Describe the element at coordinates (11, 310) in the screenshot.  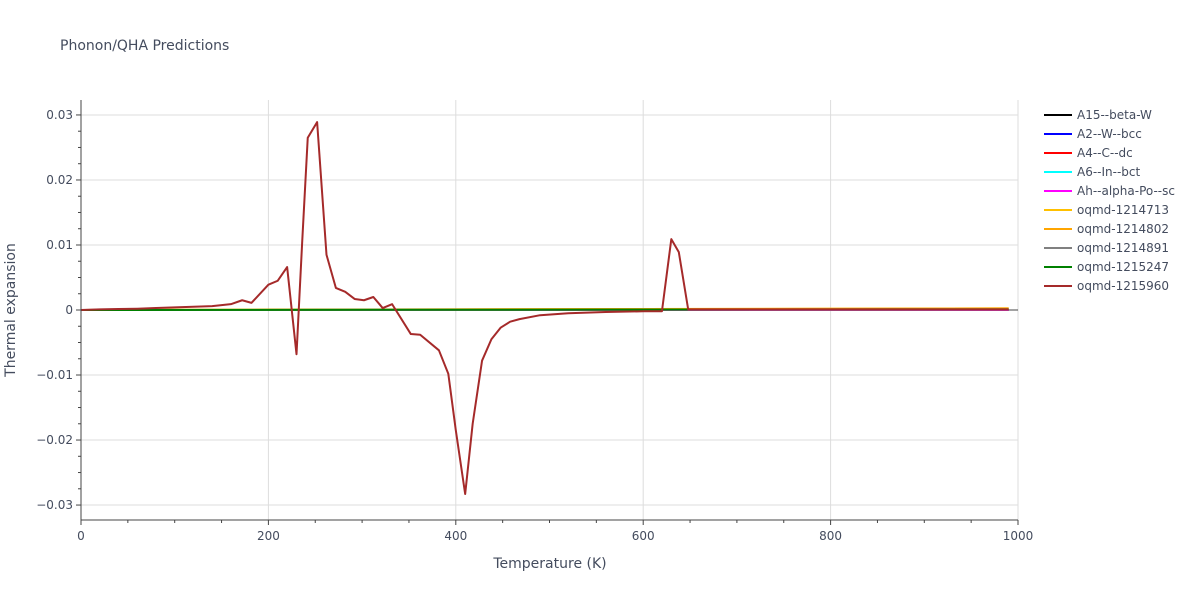
I see `y-axis-title: Thermal expansion` at that location.